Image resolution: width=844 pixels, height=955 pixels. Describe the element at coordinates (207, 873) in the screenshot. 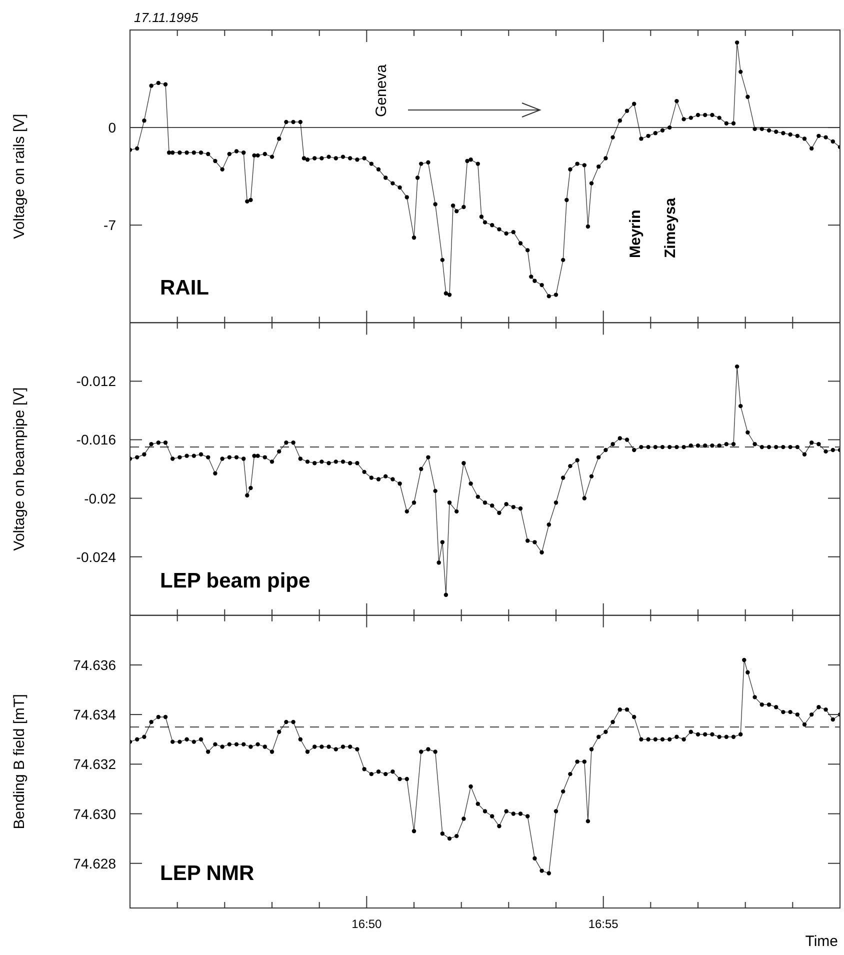

I see `annotation: LEP NMR` at that location.